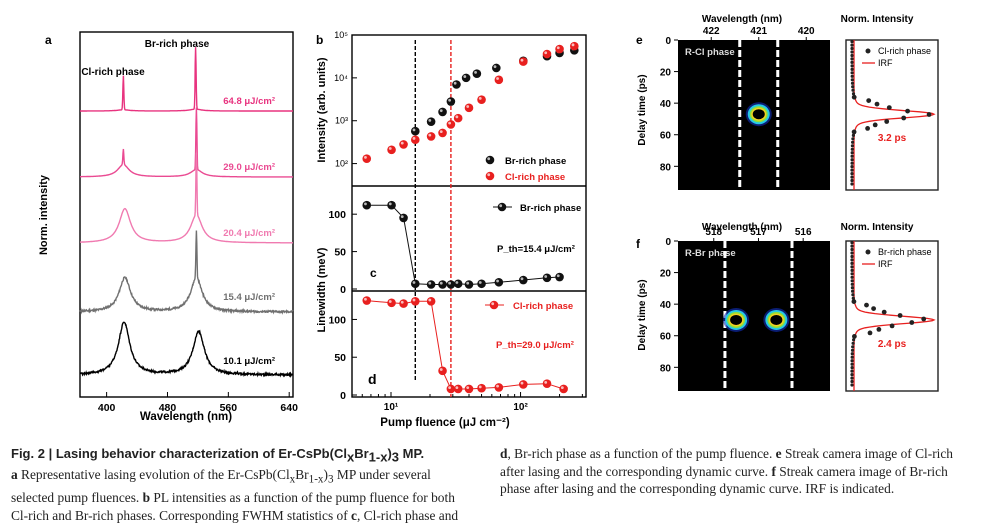 The height and width of the screenshot is (524, 987). Describe the element at coordinates (758, 31) in the screenshot. I see `x-tick-label-streak: 421` at that location.